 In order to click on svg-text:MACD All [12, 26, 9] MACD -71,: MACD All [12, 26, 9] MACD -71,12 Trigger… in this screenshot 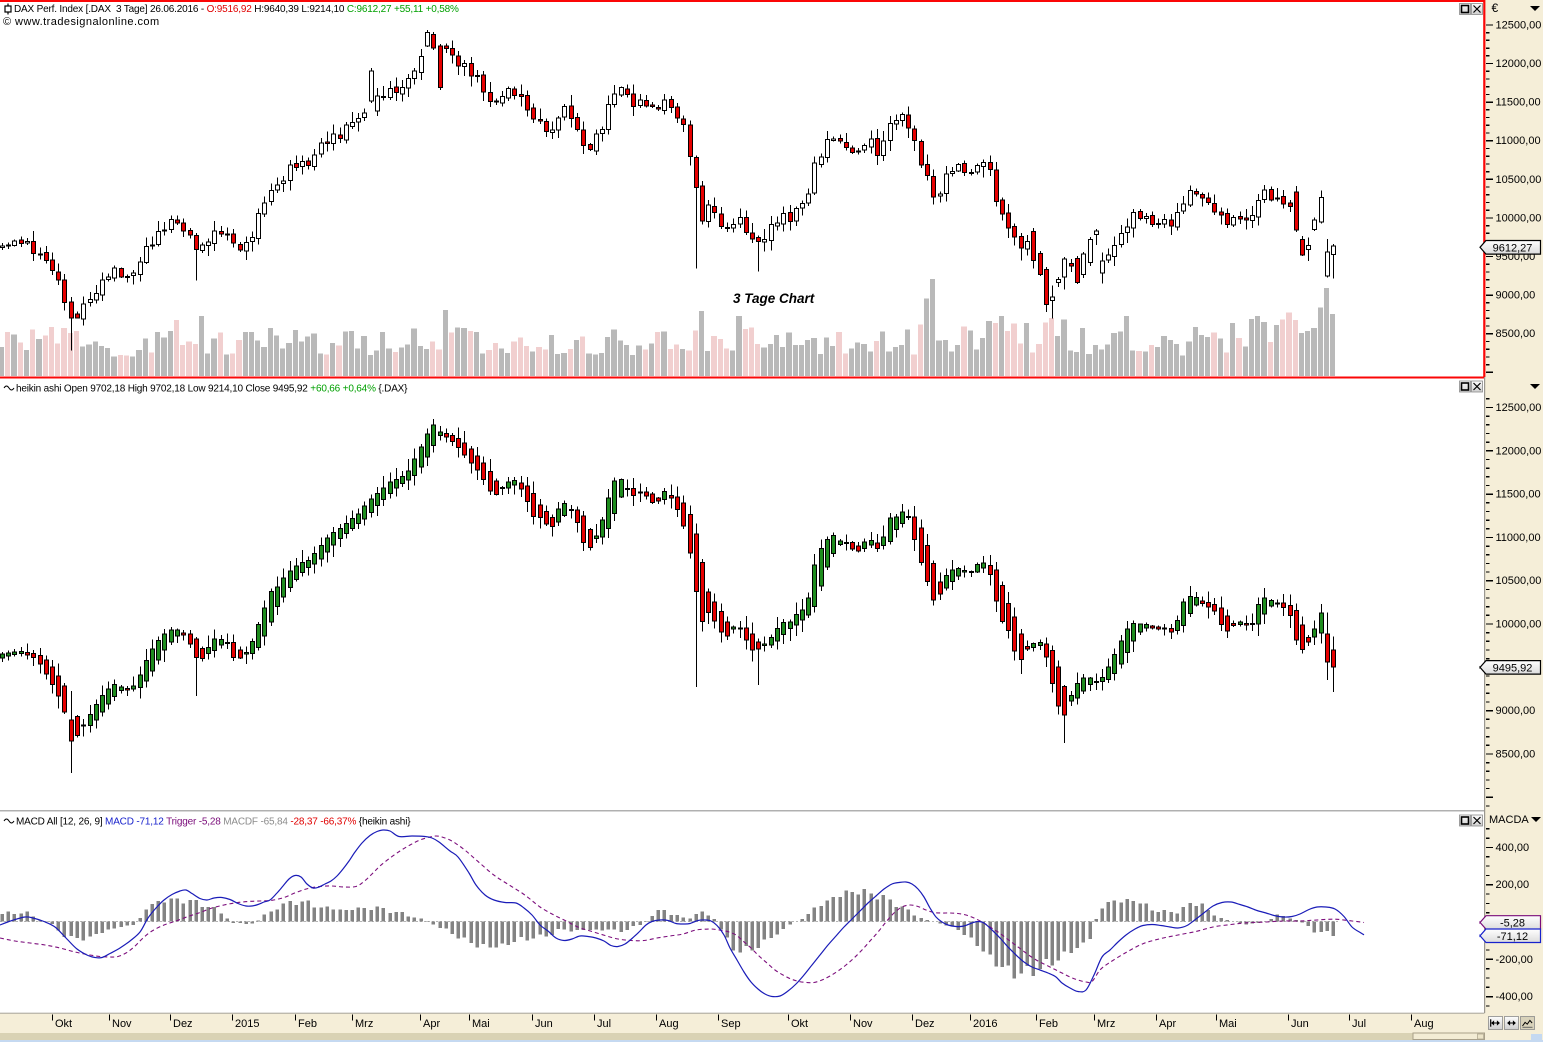, I will do `click(213, 822)`.